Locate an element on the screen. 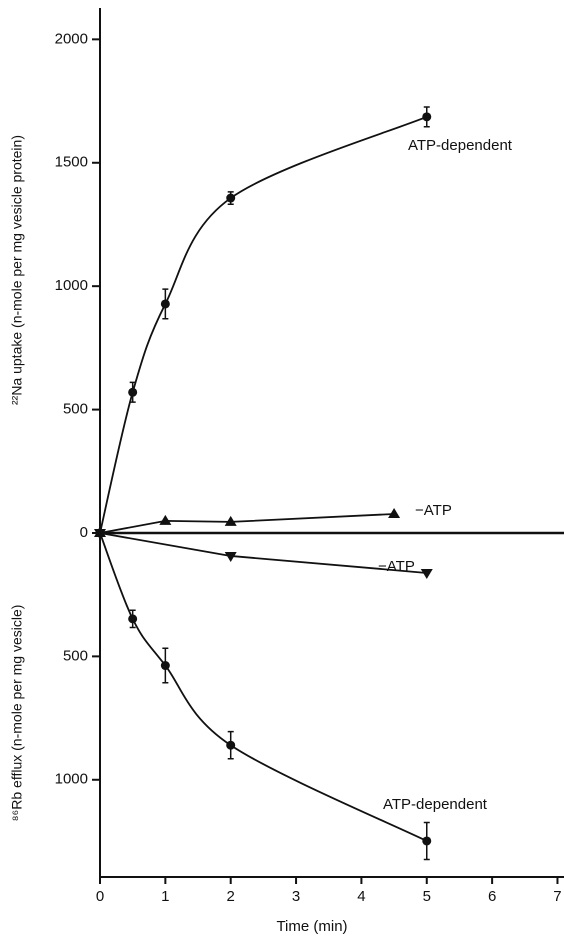 The width and height of the screenshot is (564, 938). x-tick-label: 7 is located at coordinates (557, 896).